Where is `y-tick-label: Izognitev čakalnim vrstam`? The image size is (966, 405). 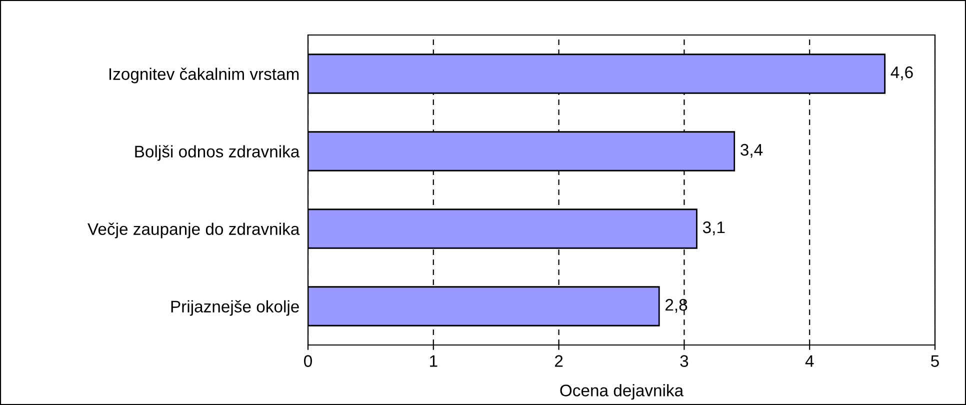
y-tick-label: Izognitev čakalnim vrstam is located at coordinates (204, 76).